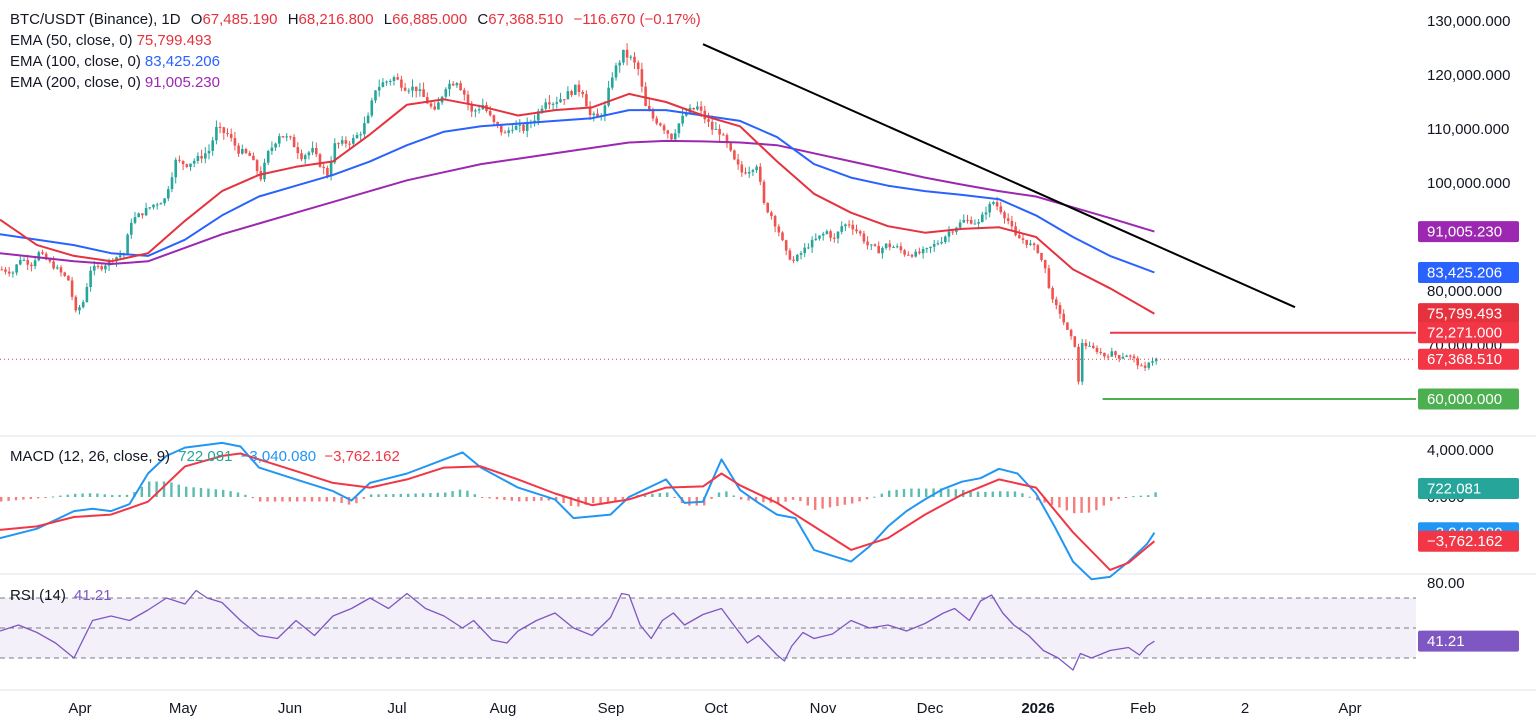 The height and width of the screenshot is (725, 1536). Describe the element at coordinates (930, 708) in the screenshot. I see `time-tick-label: Dec` at that location.